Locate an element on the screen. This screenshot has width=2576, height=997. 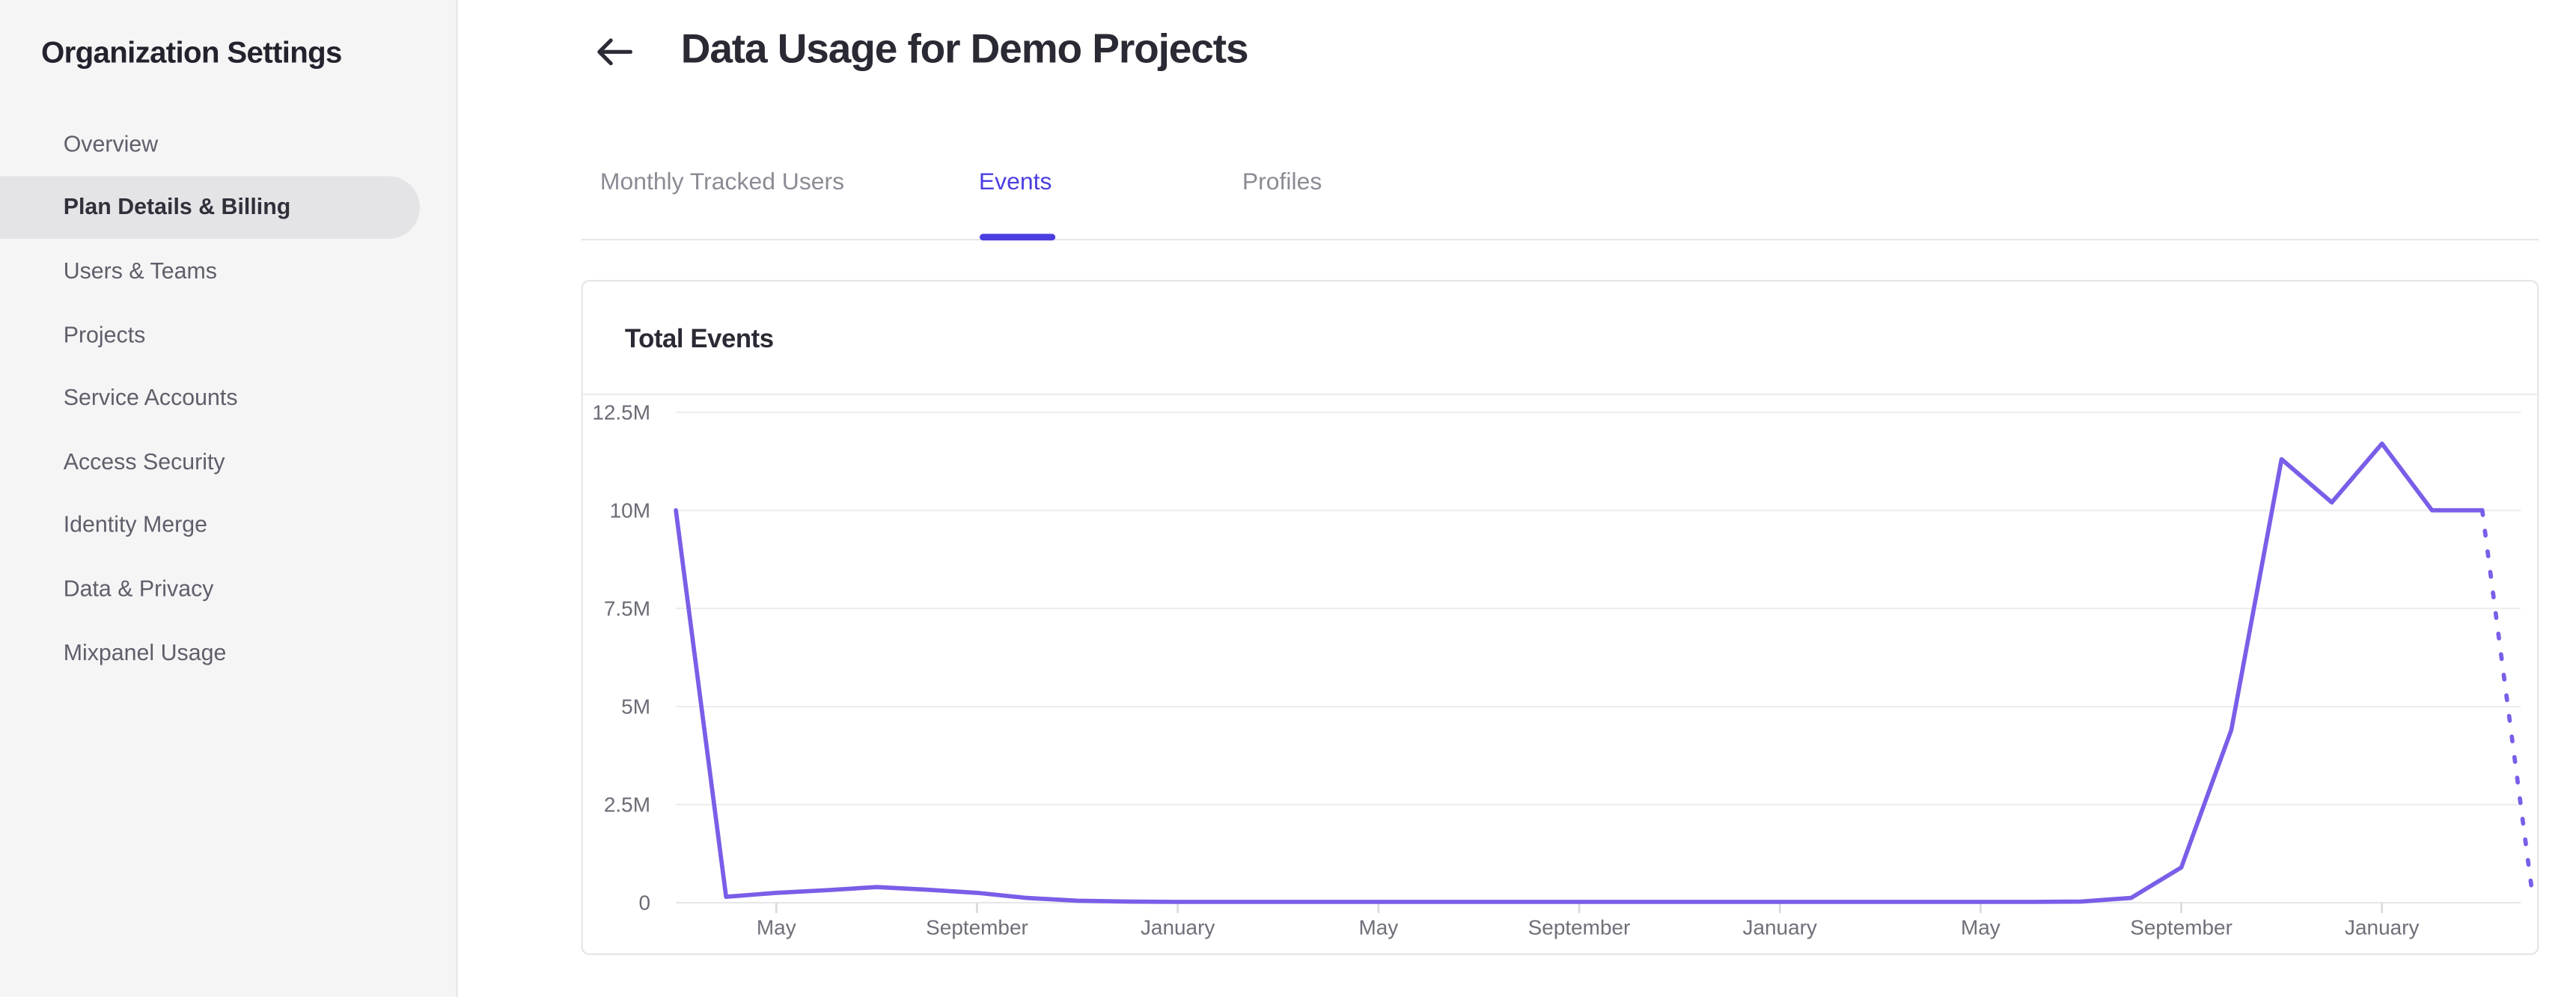
y-axis-label: 5M is located at coordinates (635, 707).